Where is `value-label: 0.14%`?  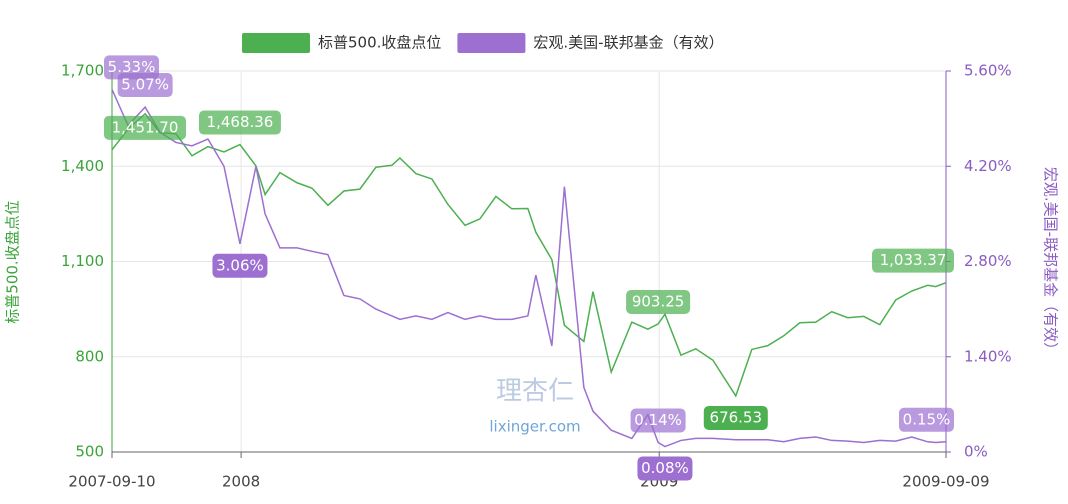
value-label: 0.14% is located at coordinates (658, 420).